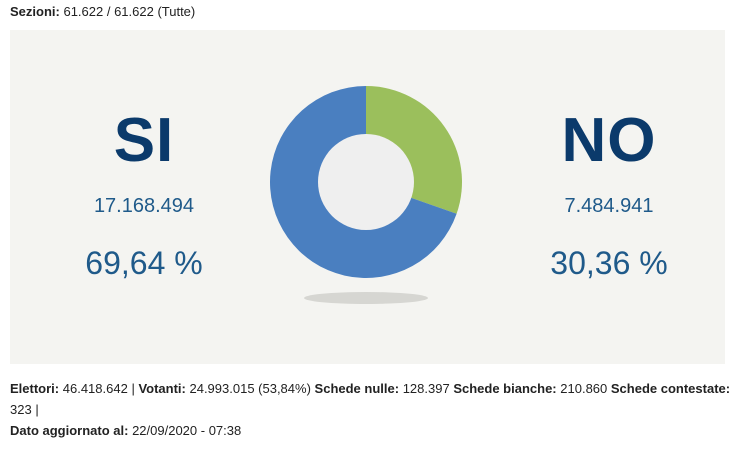  Describe the element at coordinates (670, 388) in the screenshot. I see `contestate-label: Schede contestate:` at that location.